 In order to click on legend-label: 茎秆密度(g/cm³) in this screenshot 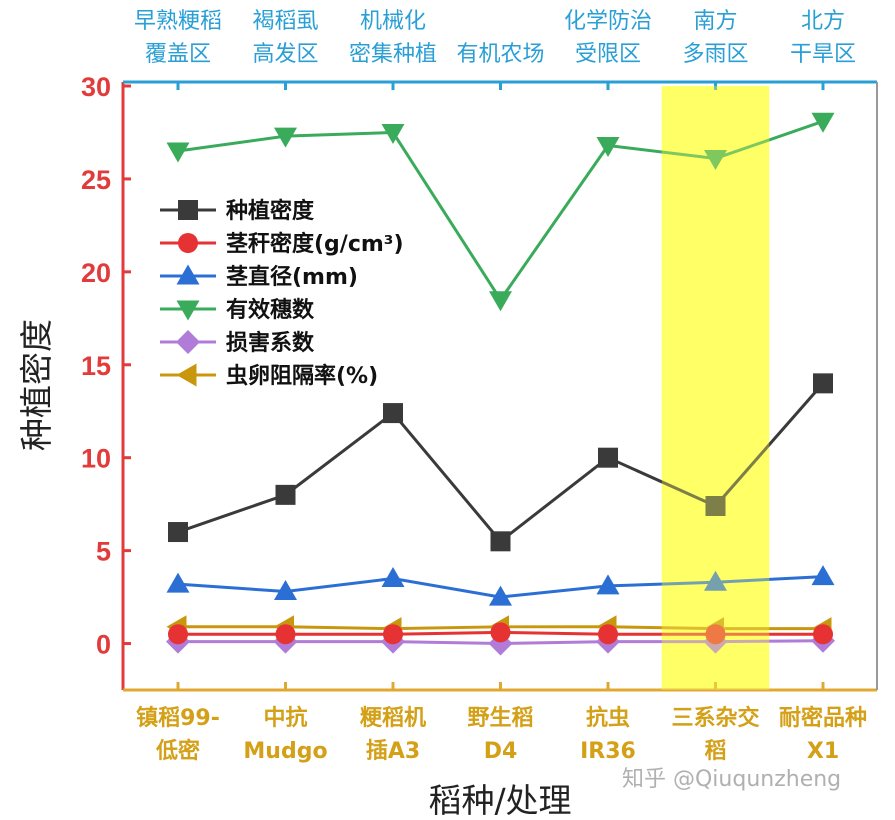, I will do `click(315, 244)`.